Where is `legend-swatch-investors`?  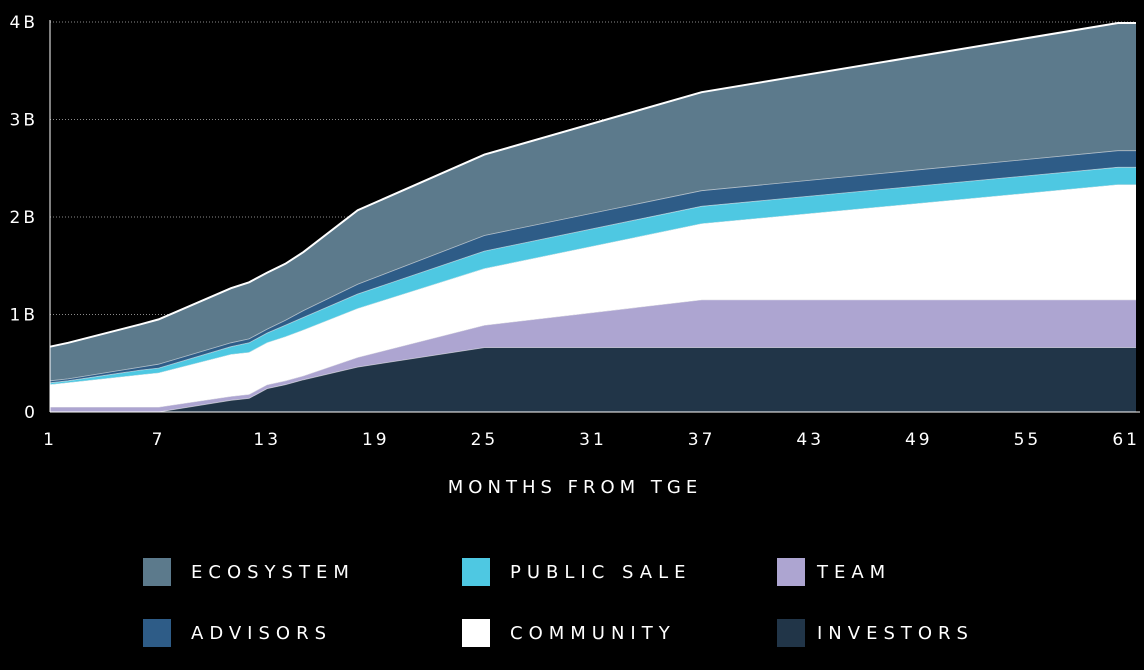
legend-swatch-investors is located at coordinates (791, 633).